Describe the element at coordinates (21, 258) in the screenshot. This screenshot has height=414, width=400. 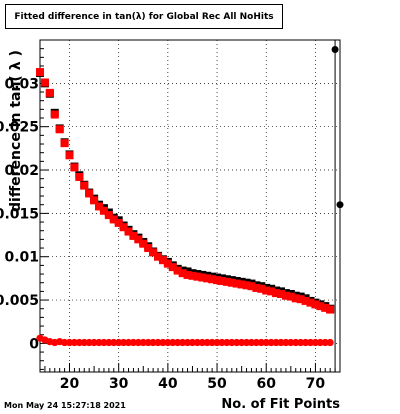
I see `y-tick-label: 0.01` at that location.